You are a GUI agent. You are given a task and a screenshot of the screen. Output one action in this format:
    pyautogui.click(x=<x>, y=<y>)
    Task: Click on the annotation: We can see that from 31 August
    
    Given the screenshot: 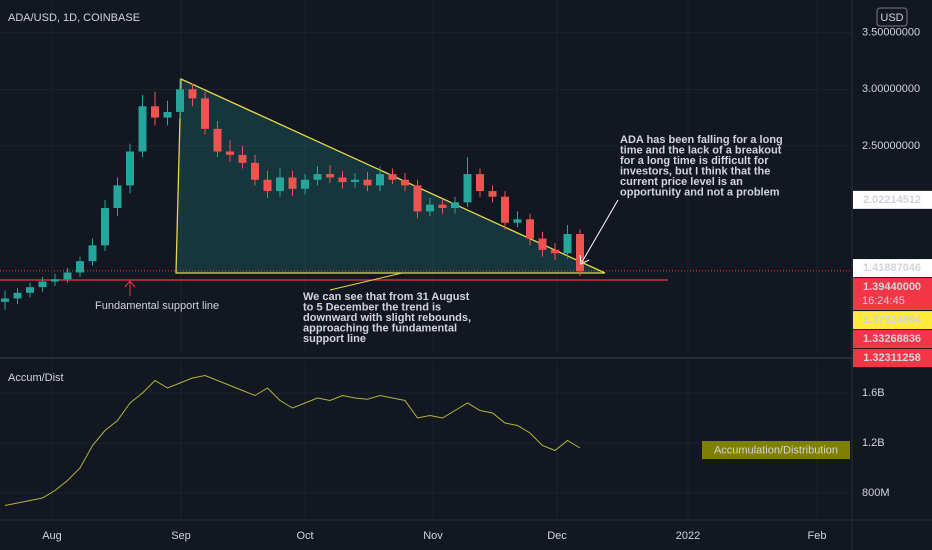 What is the action you would take?
    pyautogui.click(x=386, y=297)
    